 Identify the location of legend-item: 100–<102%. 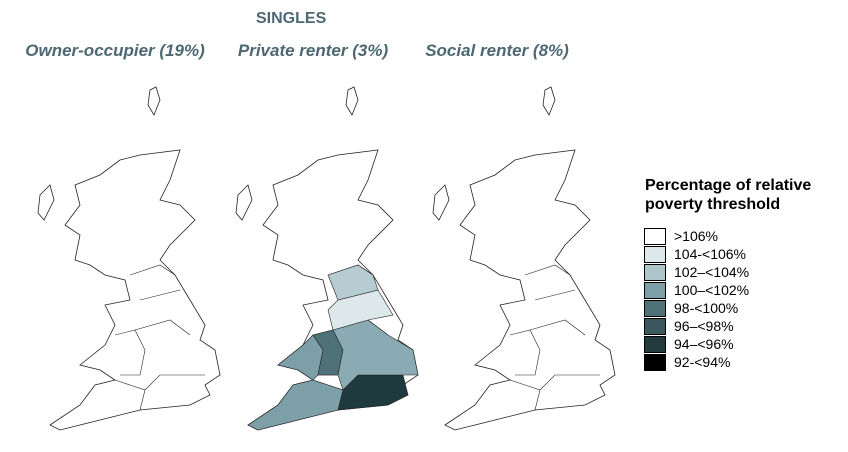
(696, 290).